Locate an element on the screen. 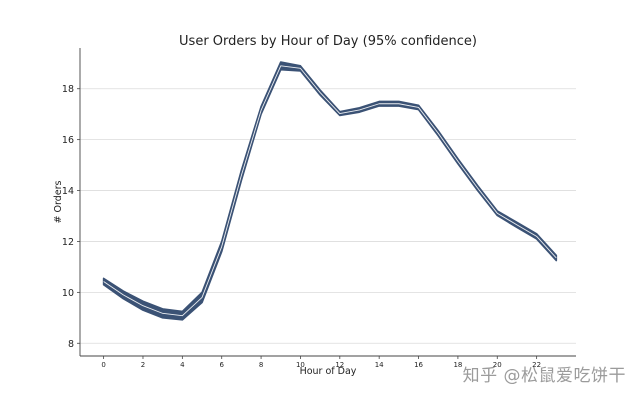 Image resolution: width=640 pixels, height=404 pixels. x-tick-label: 12 is located at coordinates (339, 365).